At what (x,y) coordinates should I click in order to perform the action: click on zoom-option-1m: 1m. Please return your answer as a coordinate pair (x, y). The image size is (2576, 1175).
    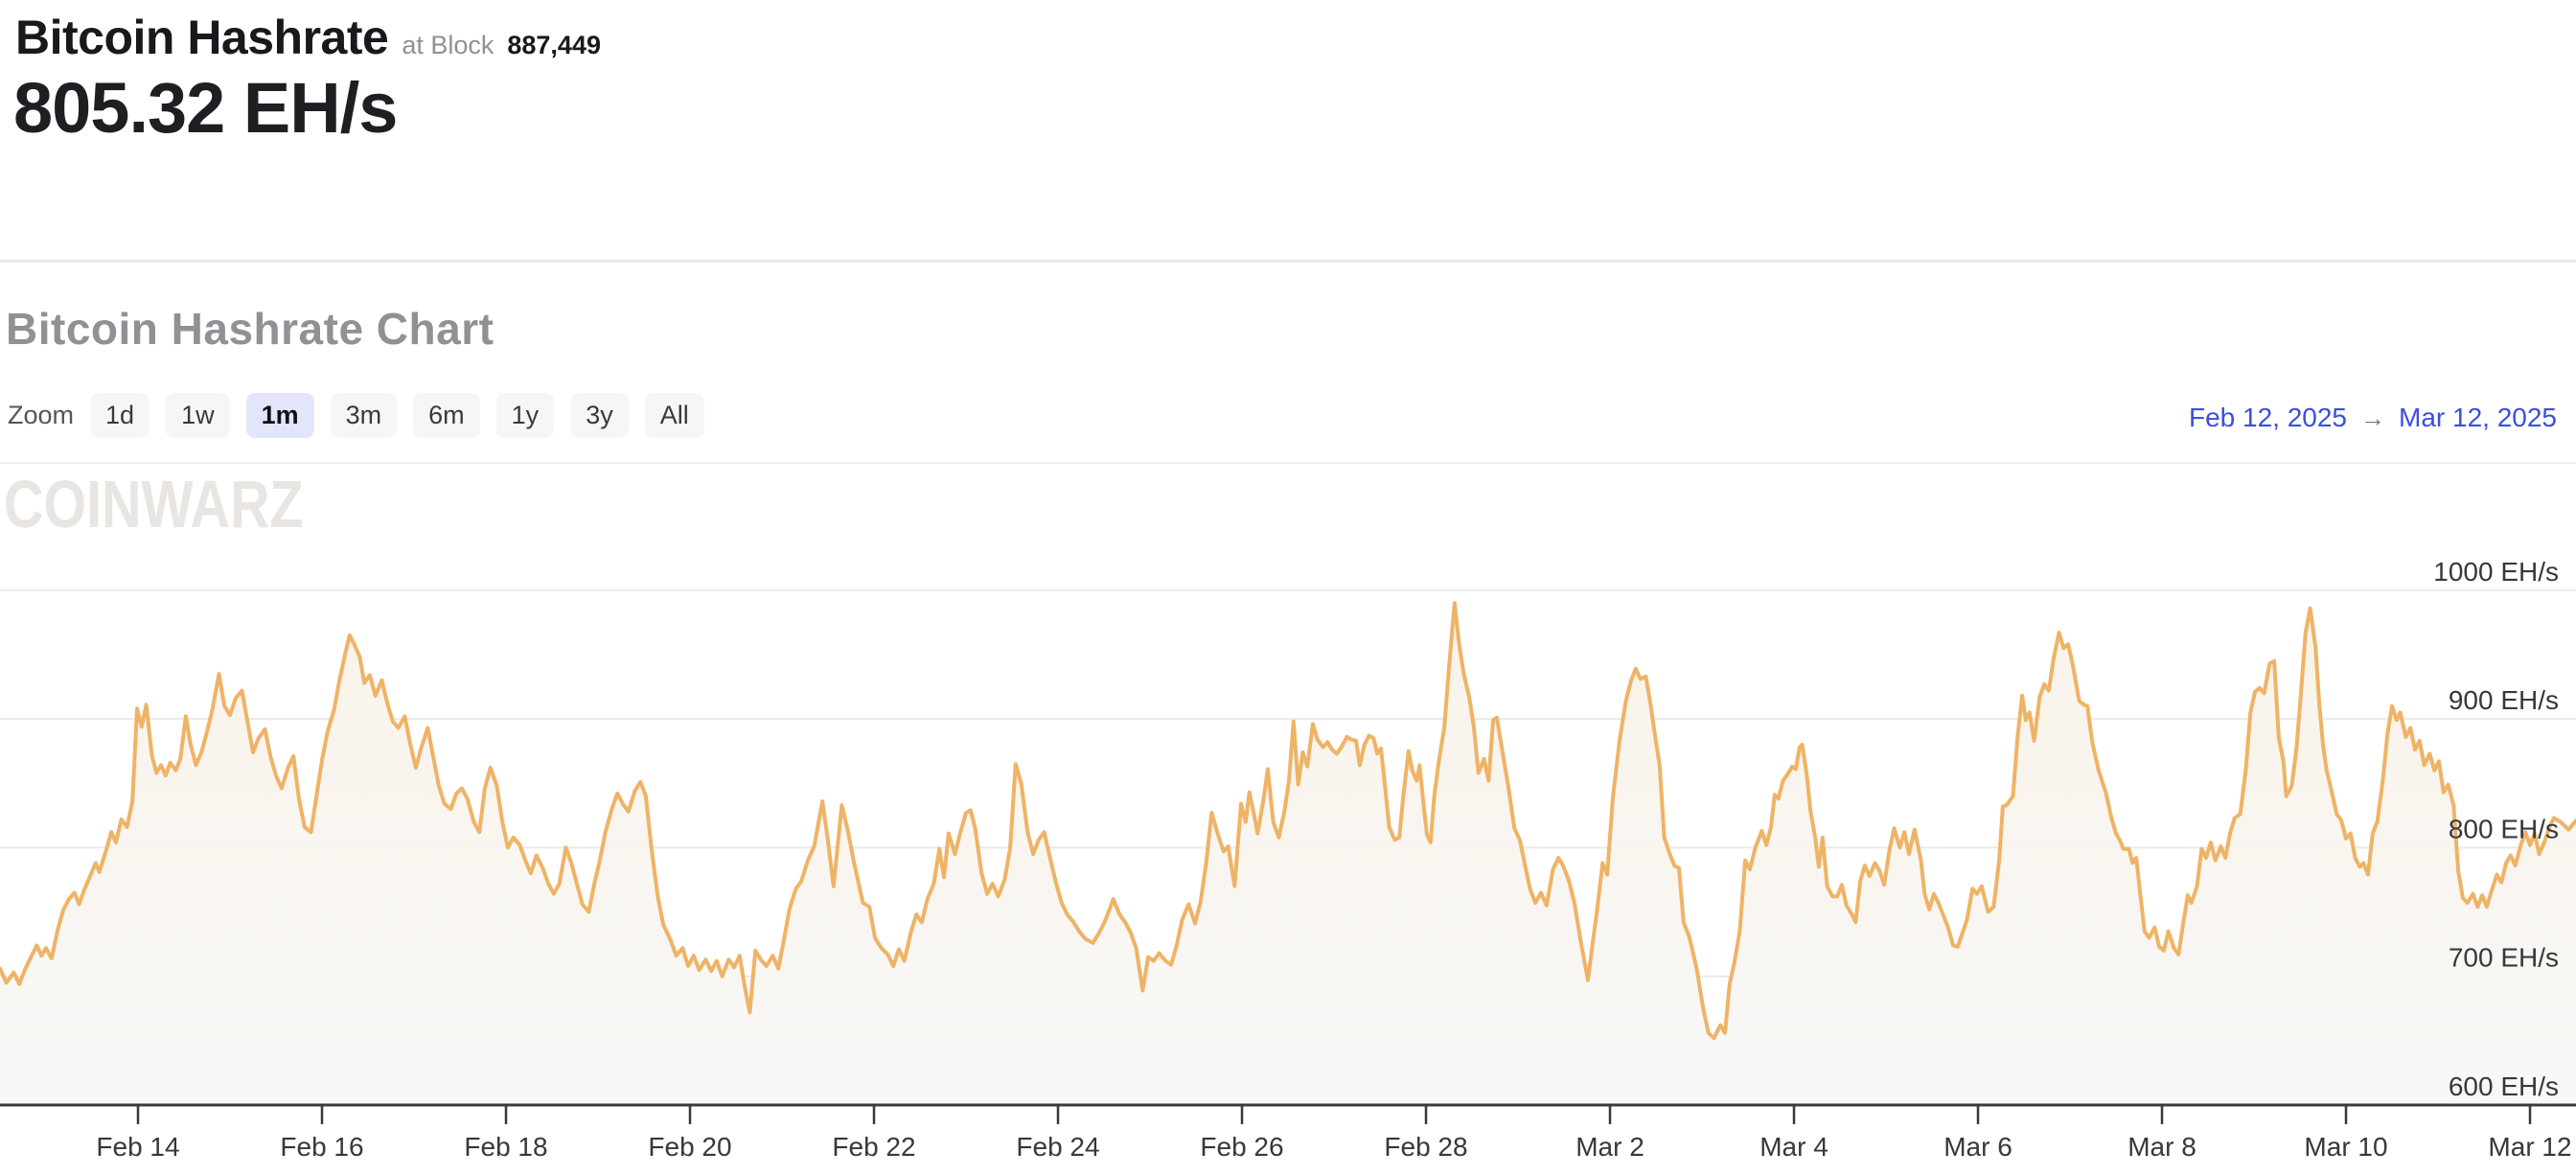
    Looking at the image, I should click on (280, 415).